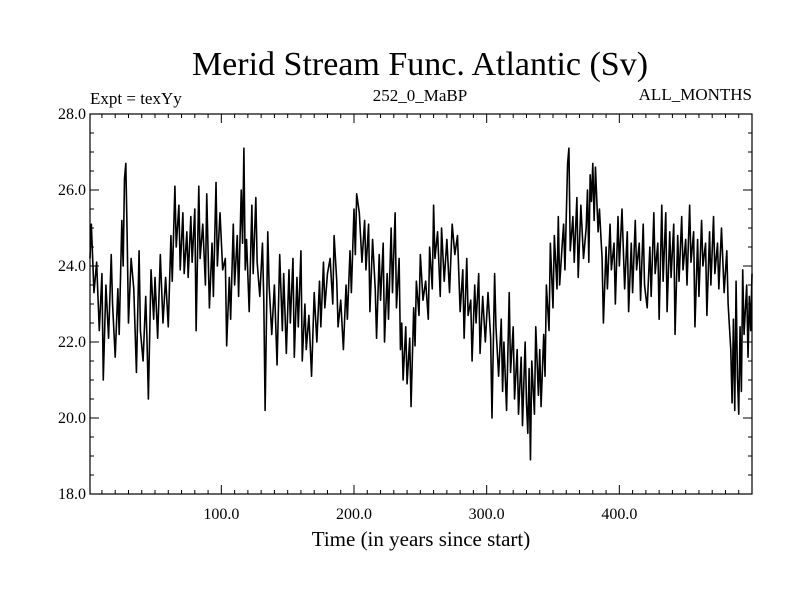 This screenshot has width=800, height=600. Describe the element at coordinates (695, 94) in the screenshot. I see `months-label: ALL_MONTHS` at that location.